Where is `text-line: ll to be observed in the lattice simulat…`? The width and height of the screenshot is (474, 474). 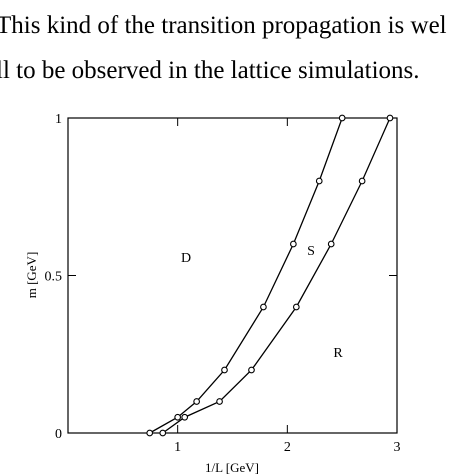
text-line: ll to be observed in the lattice simulat… is located at coordinates (210, 70).